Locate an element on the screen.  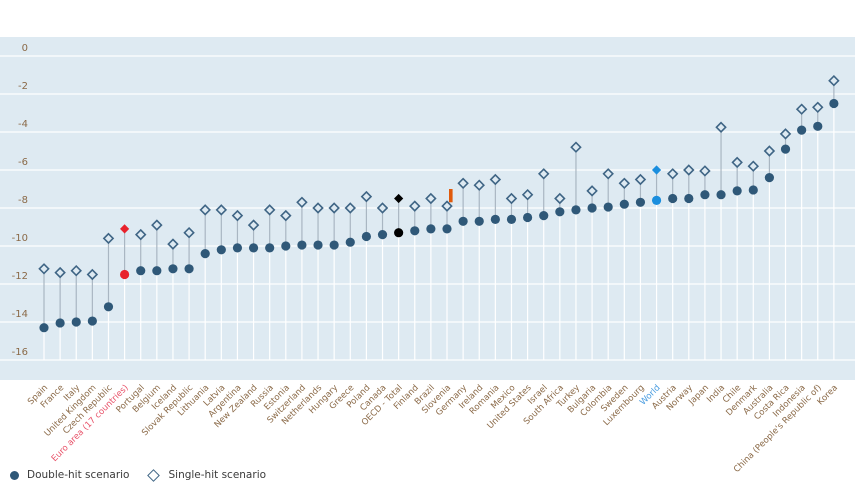
legend-label-double-hit: Double-hit scenario is located at coordinates (78, 475).